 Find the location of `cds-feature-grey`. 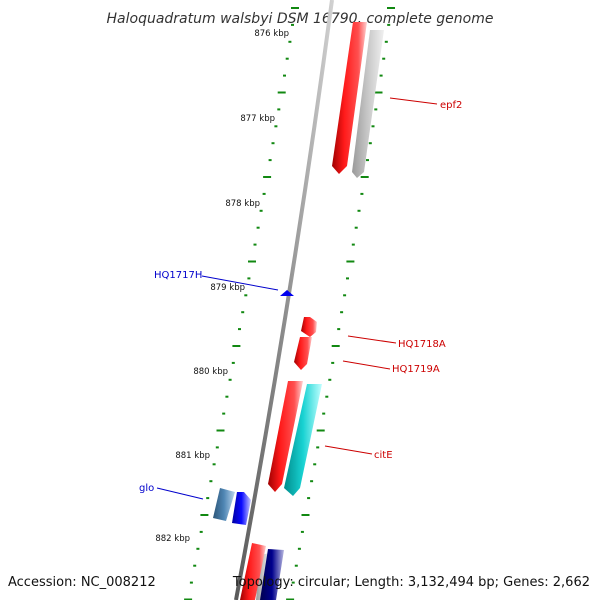

cds-feature-grey is located at coordinates (368, 104).